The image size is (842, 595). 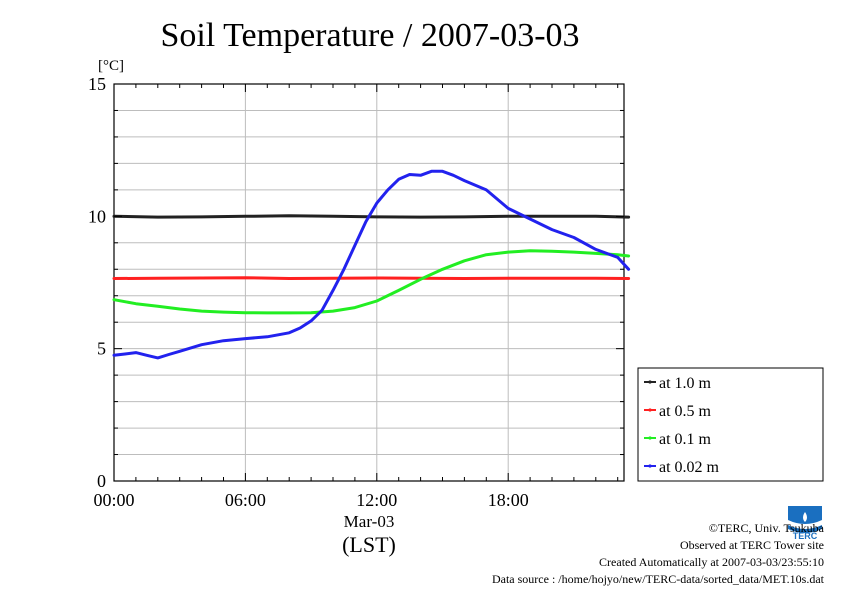 I want to click on x-tick-label: 00:00, so click(x=113, y=500).